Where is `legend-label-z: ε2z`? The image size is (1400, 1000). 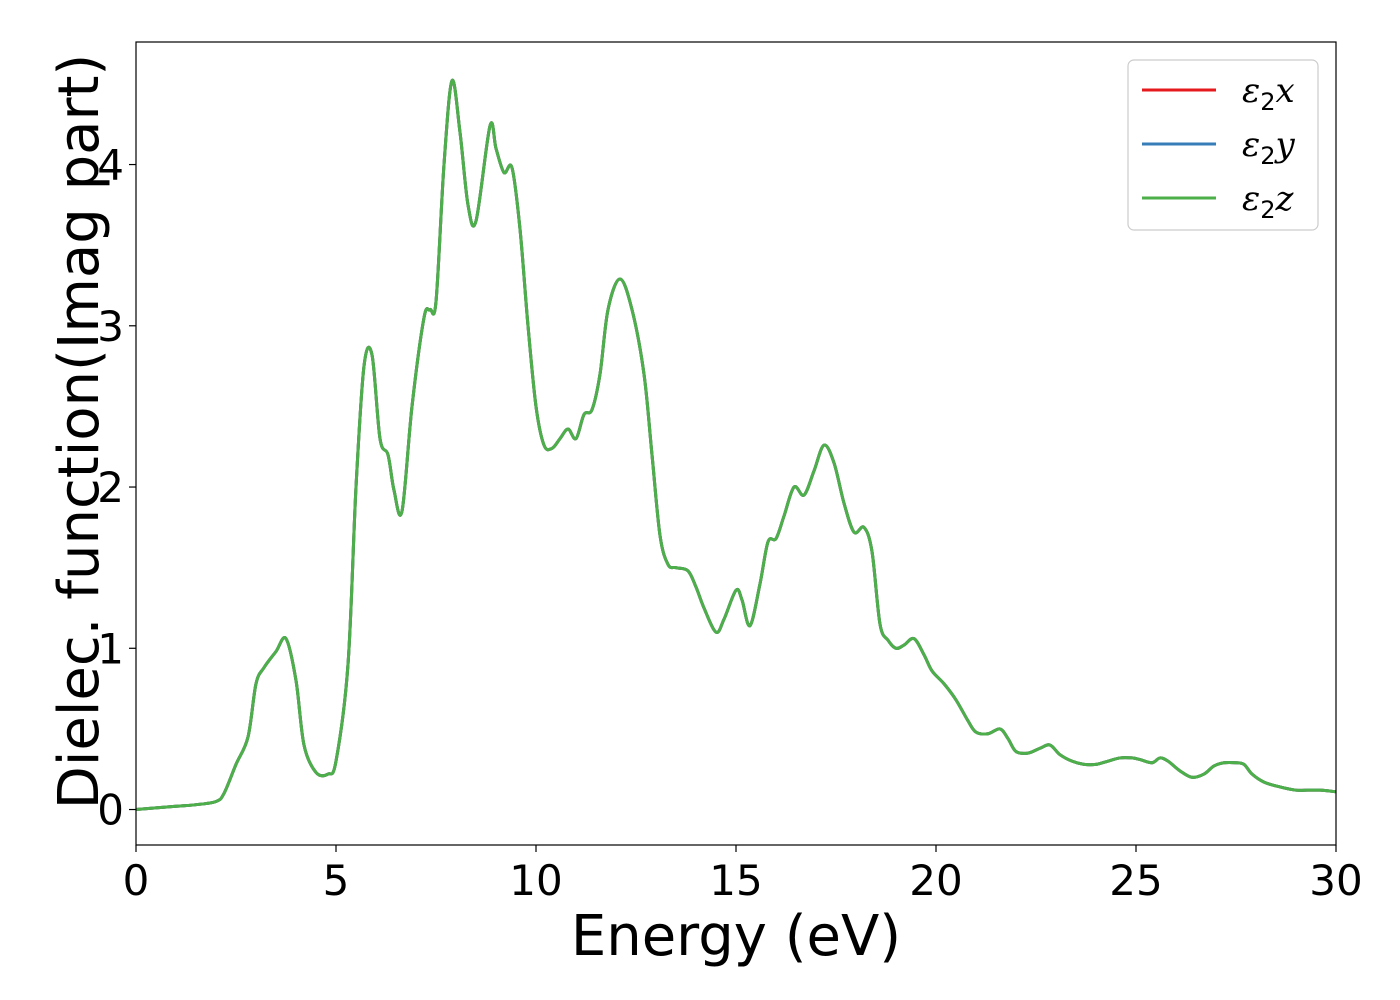 legend-label-z: ε2z is located at coordinates (1268, 201).